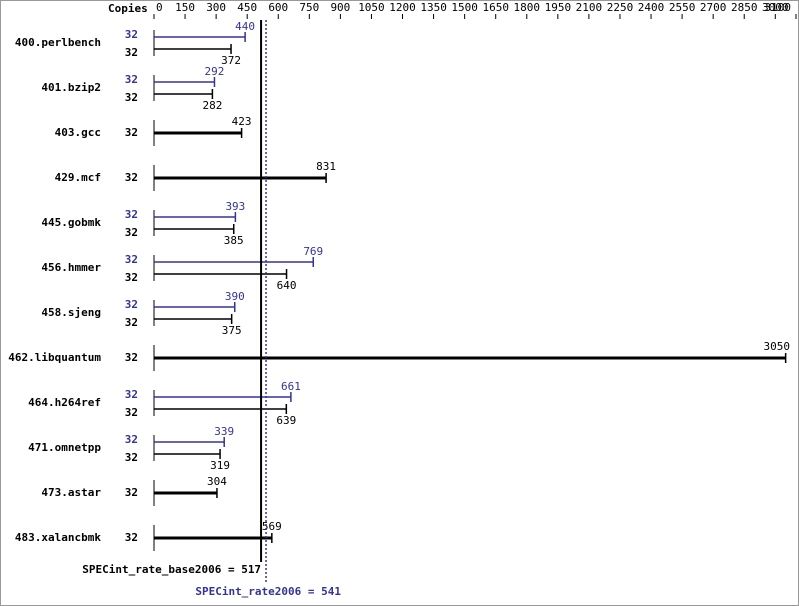 The height and width of the screenshot is (606, 799). Describe the element at coordinates (64, 447) in the screenshot. I see `benchmark-label: 471.omnetpp` at that location.